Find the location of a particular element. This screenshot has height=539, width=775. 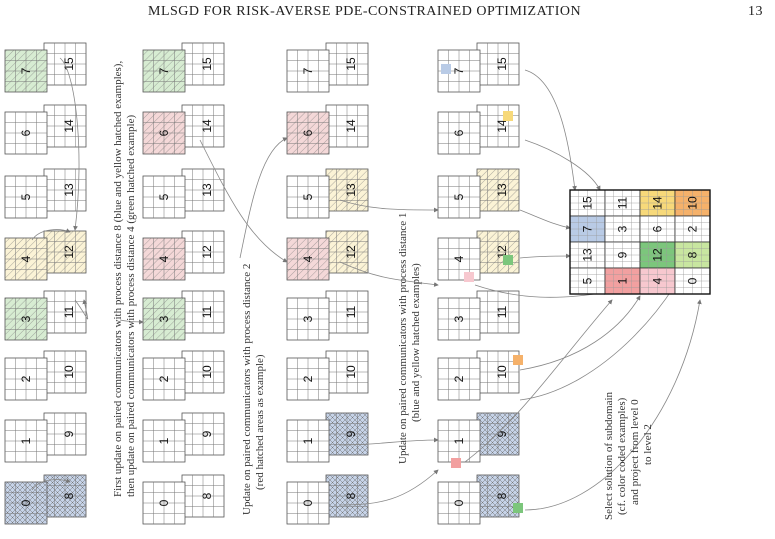

result-grid-border is located at coordinates (640, 242).